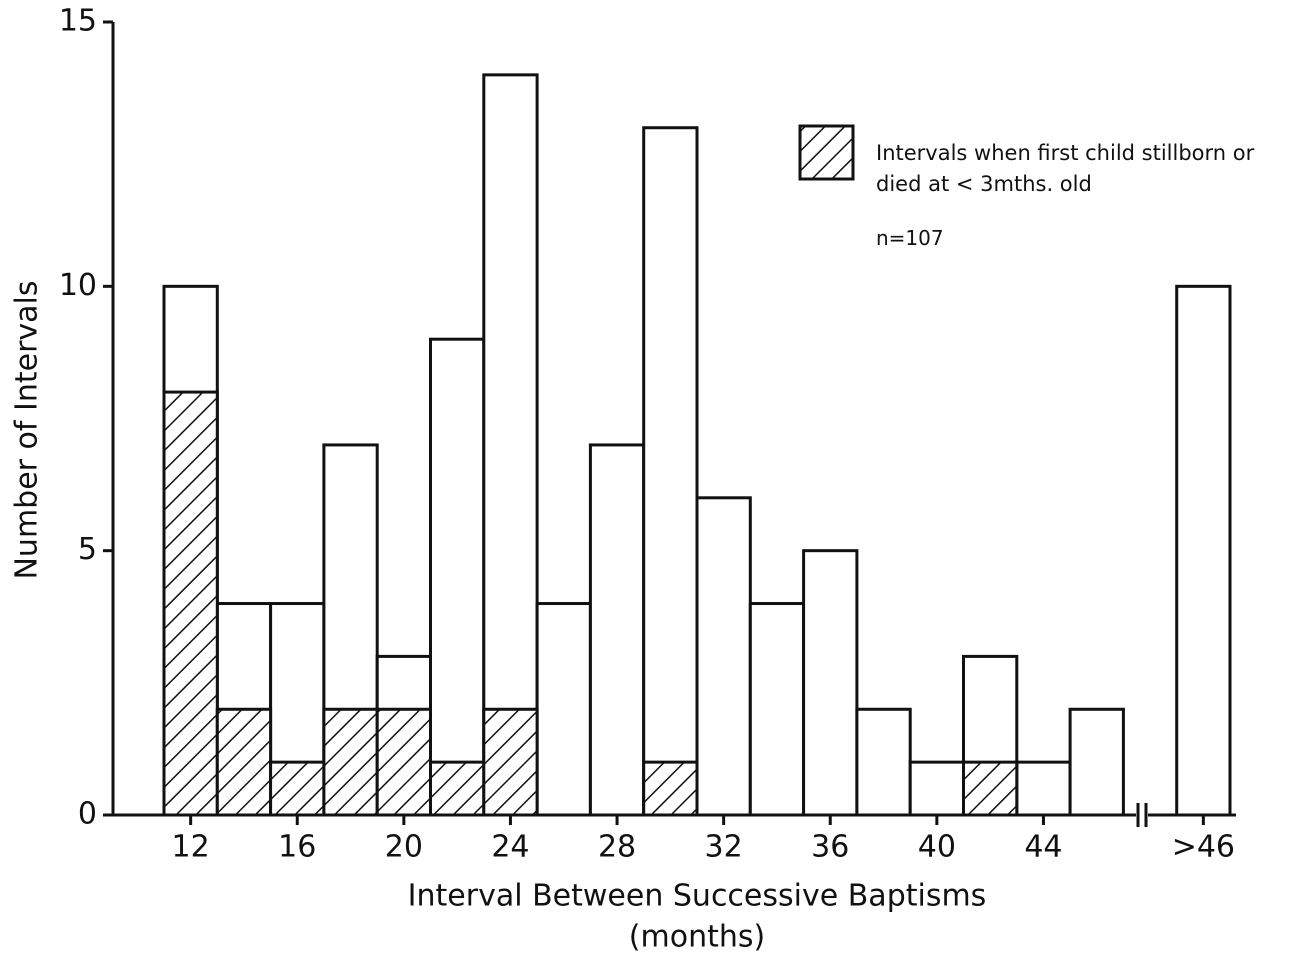 This screenshot has width=1291, height=953. Describe the element at coordinates (937, 847) in the screenshot. I see `x-tick-label: 40` at that location.